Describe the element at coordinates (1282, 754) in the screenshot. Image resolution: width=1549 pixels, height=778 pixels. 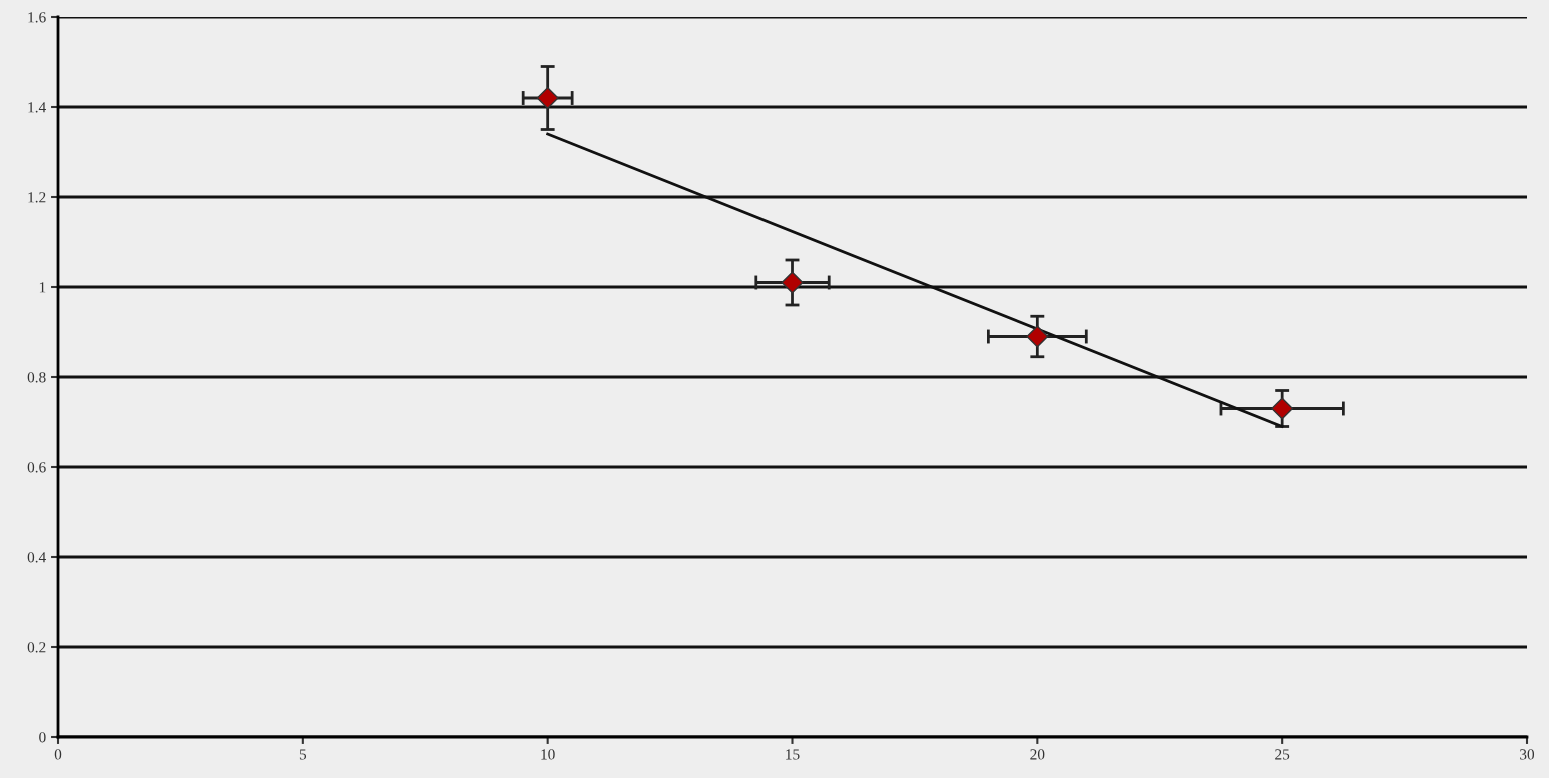
I see `x-tick-label: 25` at that location.